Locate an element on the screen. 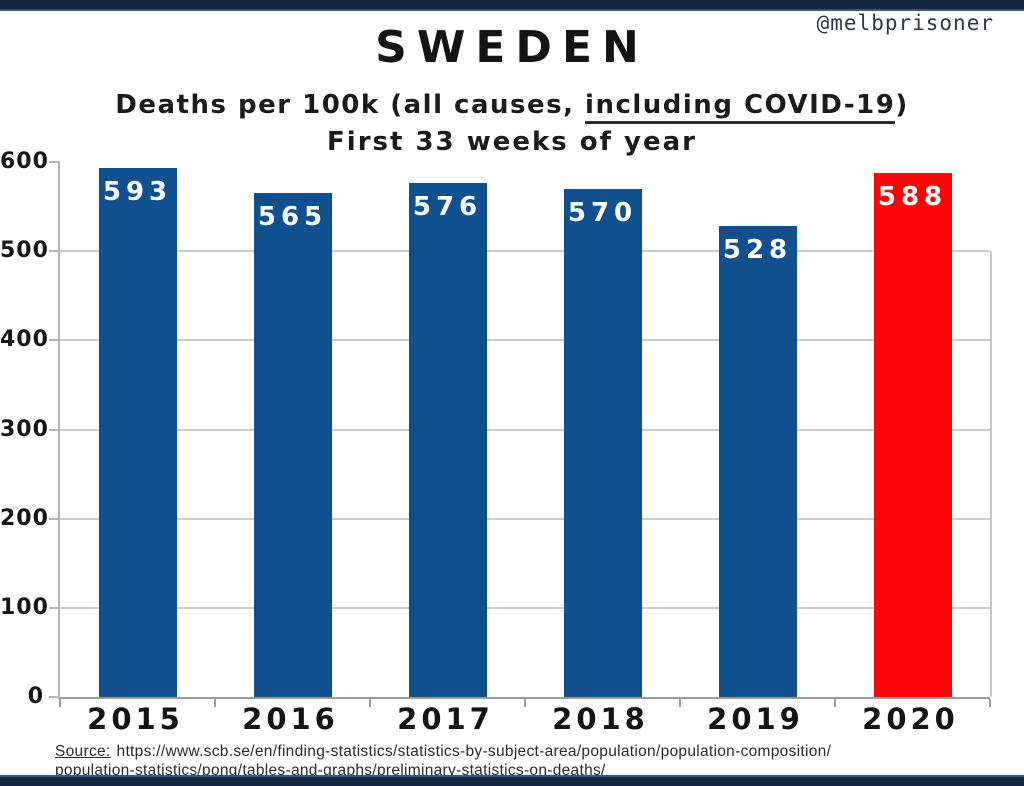  x-axis-label-2017: 2017 is located at coordinates (445, 719).